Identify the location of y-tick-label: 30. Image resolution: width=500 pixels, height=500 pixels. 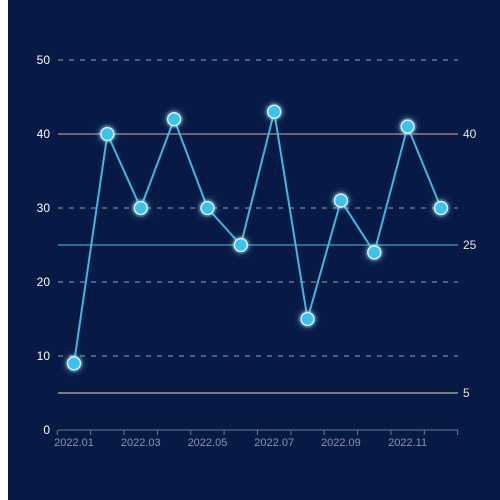
(44, 208).